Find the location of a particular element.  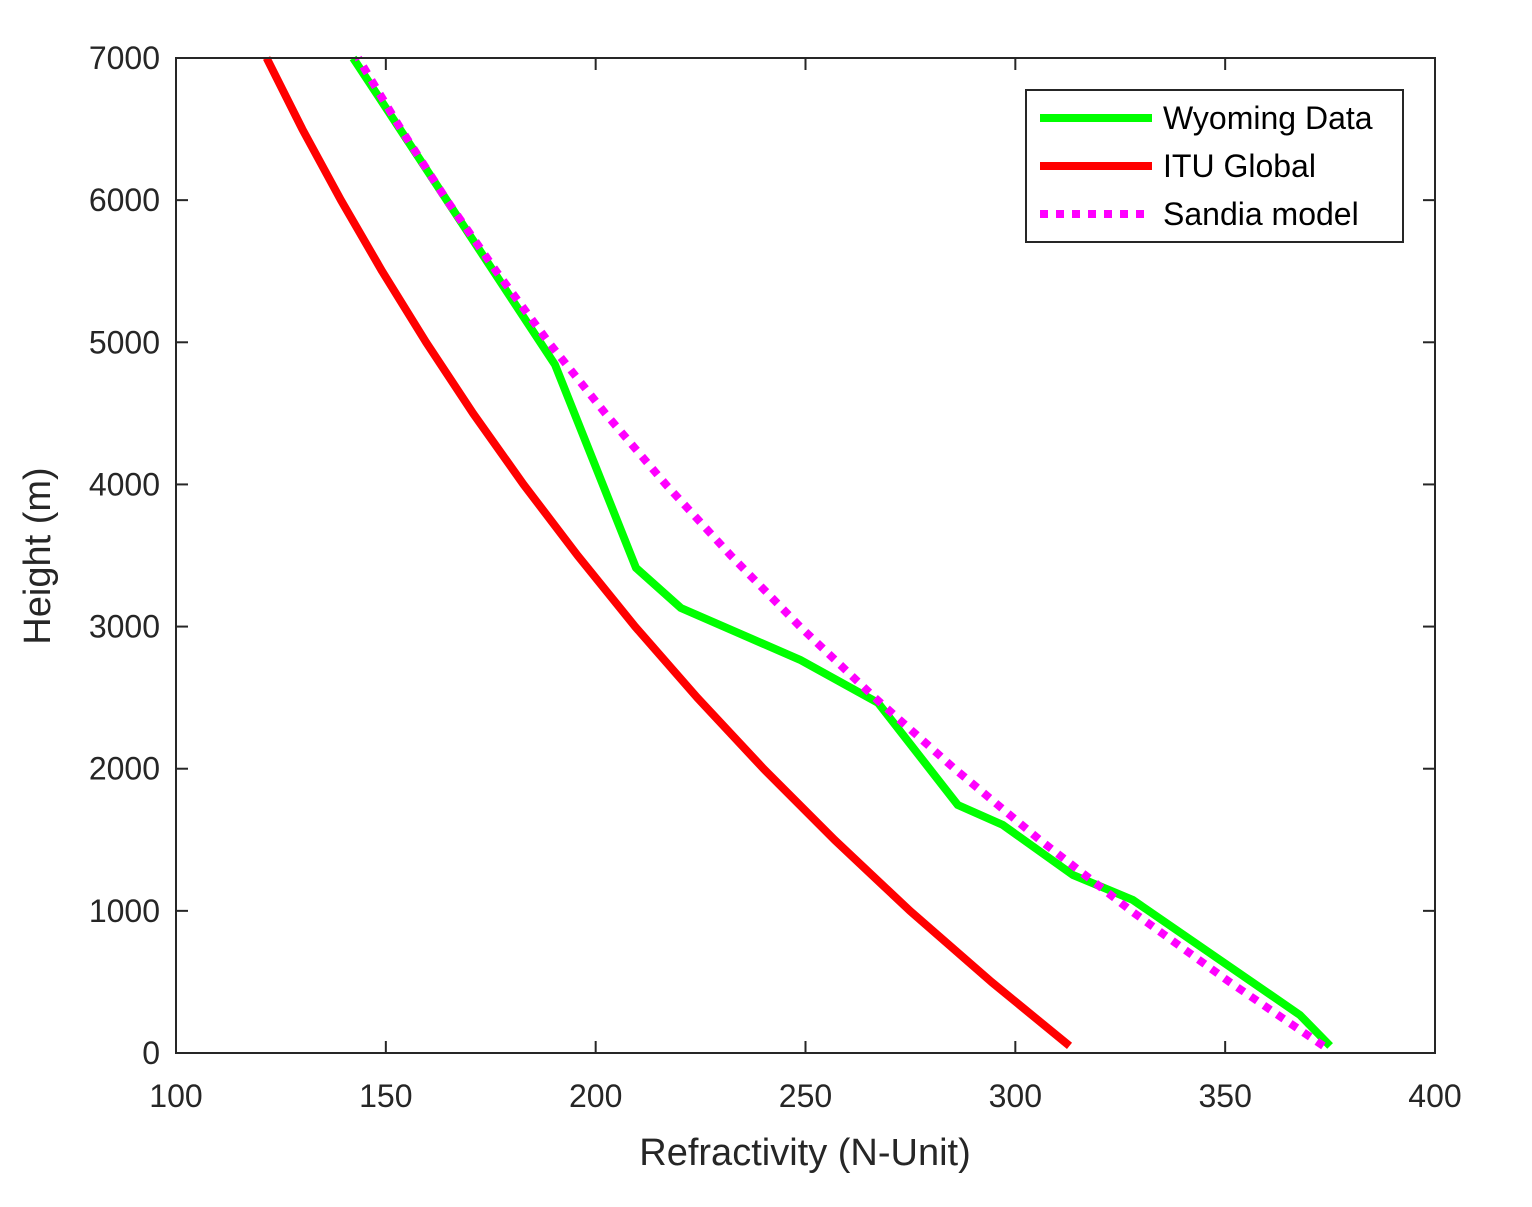

y-tick-label: 5000 is located at coordinates (124, 342).